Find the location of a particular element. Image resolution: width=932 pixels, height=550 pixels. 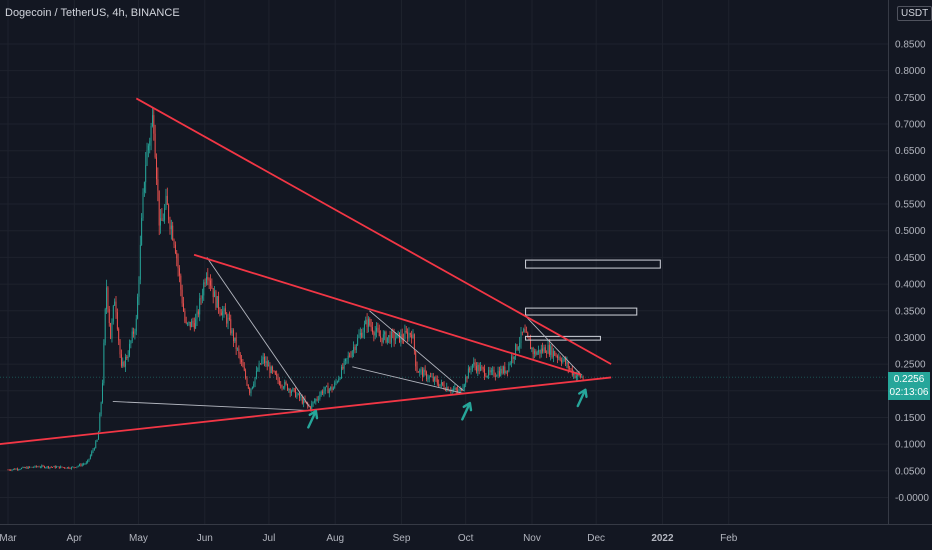

time-tick-label: Mar is located at coordinates (8, 538).